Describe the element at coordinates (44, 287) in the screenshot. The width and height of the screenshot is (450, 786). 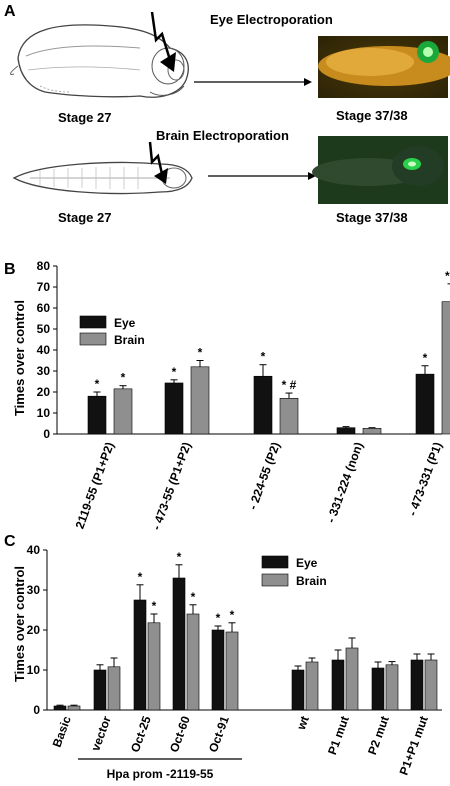
I see `y-tick-label: 70` at that location.